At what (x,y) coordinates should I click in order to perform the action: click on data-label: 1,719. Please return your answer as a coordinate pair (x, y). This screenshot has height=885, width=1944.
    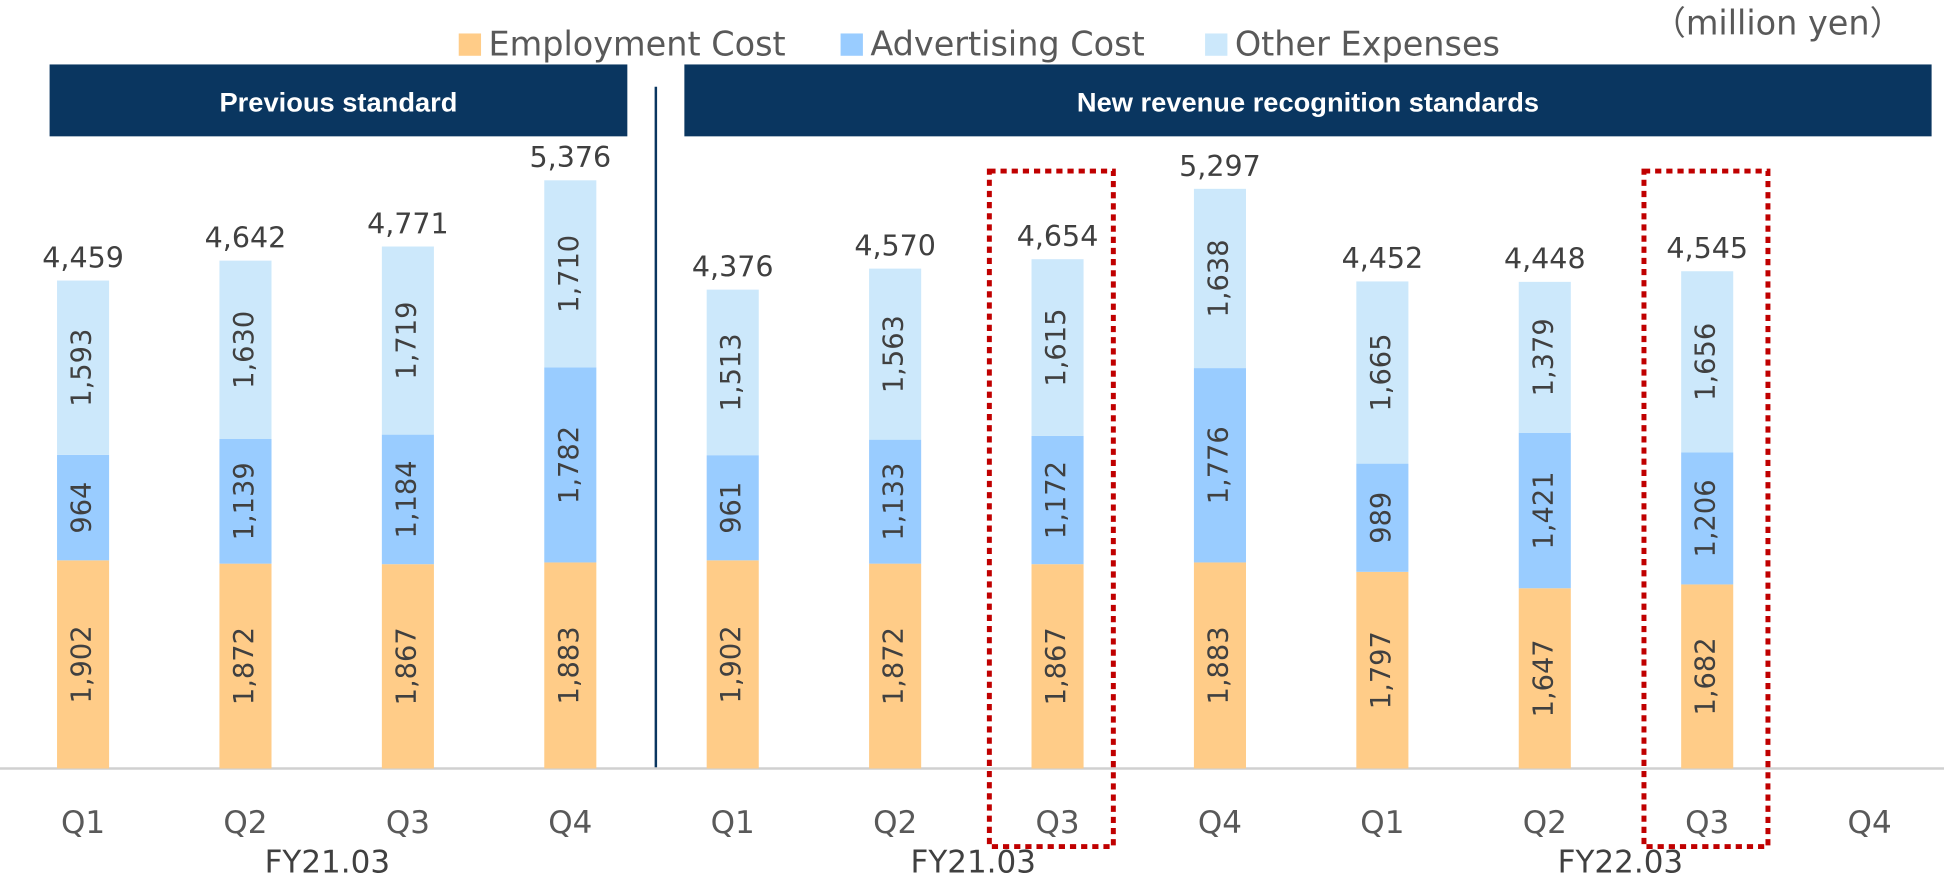
    Looking at the image, I should click on (406, 341).